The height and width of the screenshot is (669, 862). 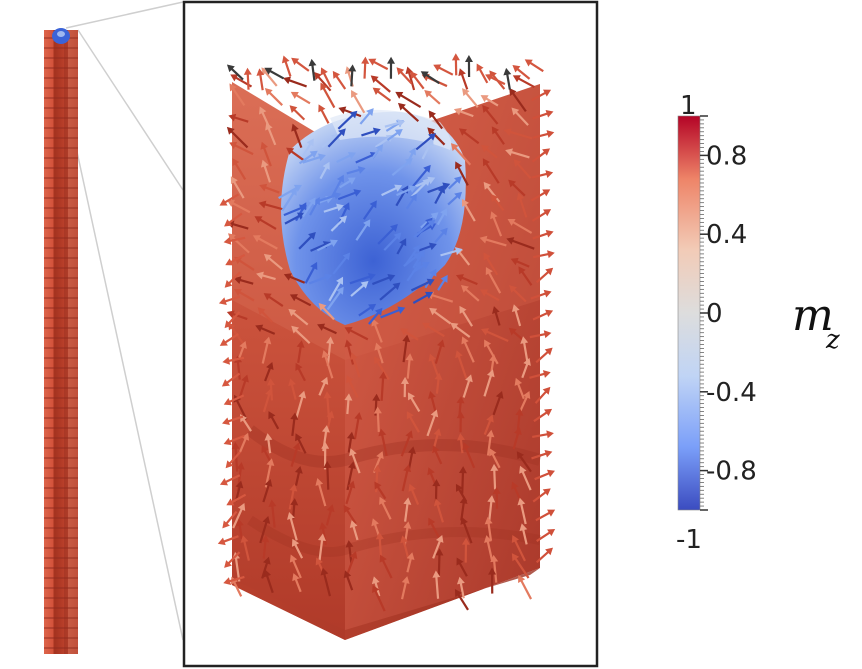 What do you see at coordinates (123, 321) in the screenshot?
I see `zoom-indicator-lines` at bounding box center [123, 321].